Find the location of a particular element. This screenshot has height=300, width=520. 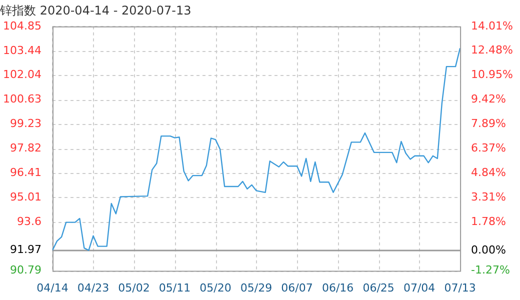

chart-title: 锌指数 2020-04-14 - 2020-07-13 is located at coordinates (96, 10).